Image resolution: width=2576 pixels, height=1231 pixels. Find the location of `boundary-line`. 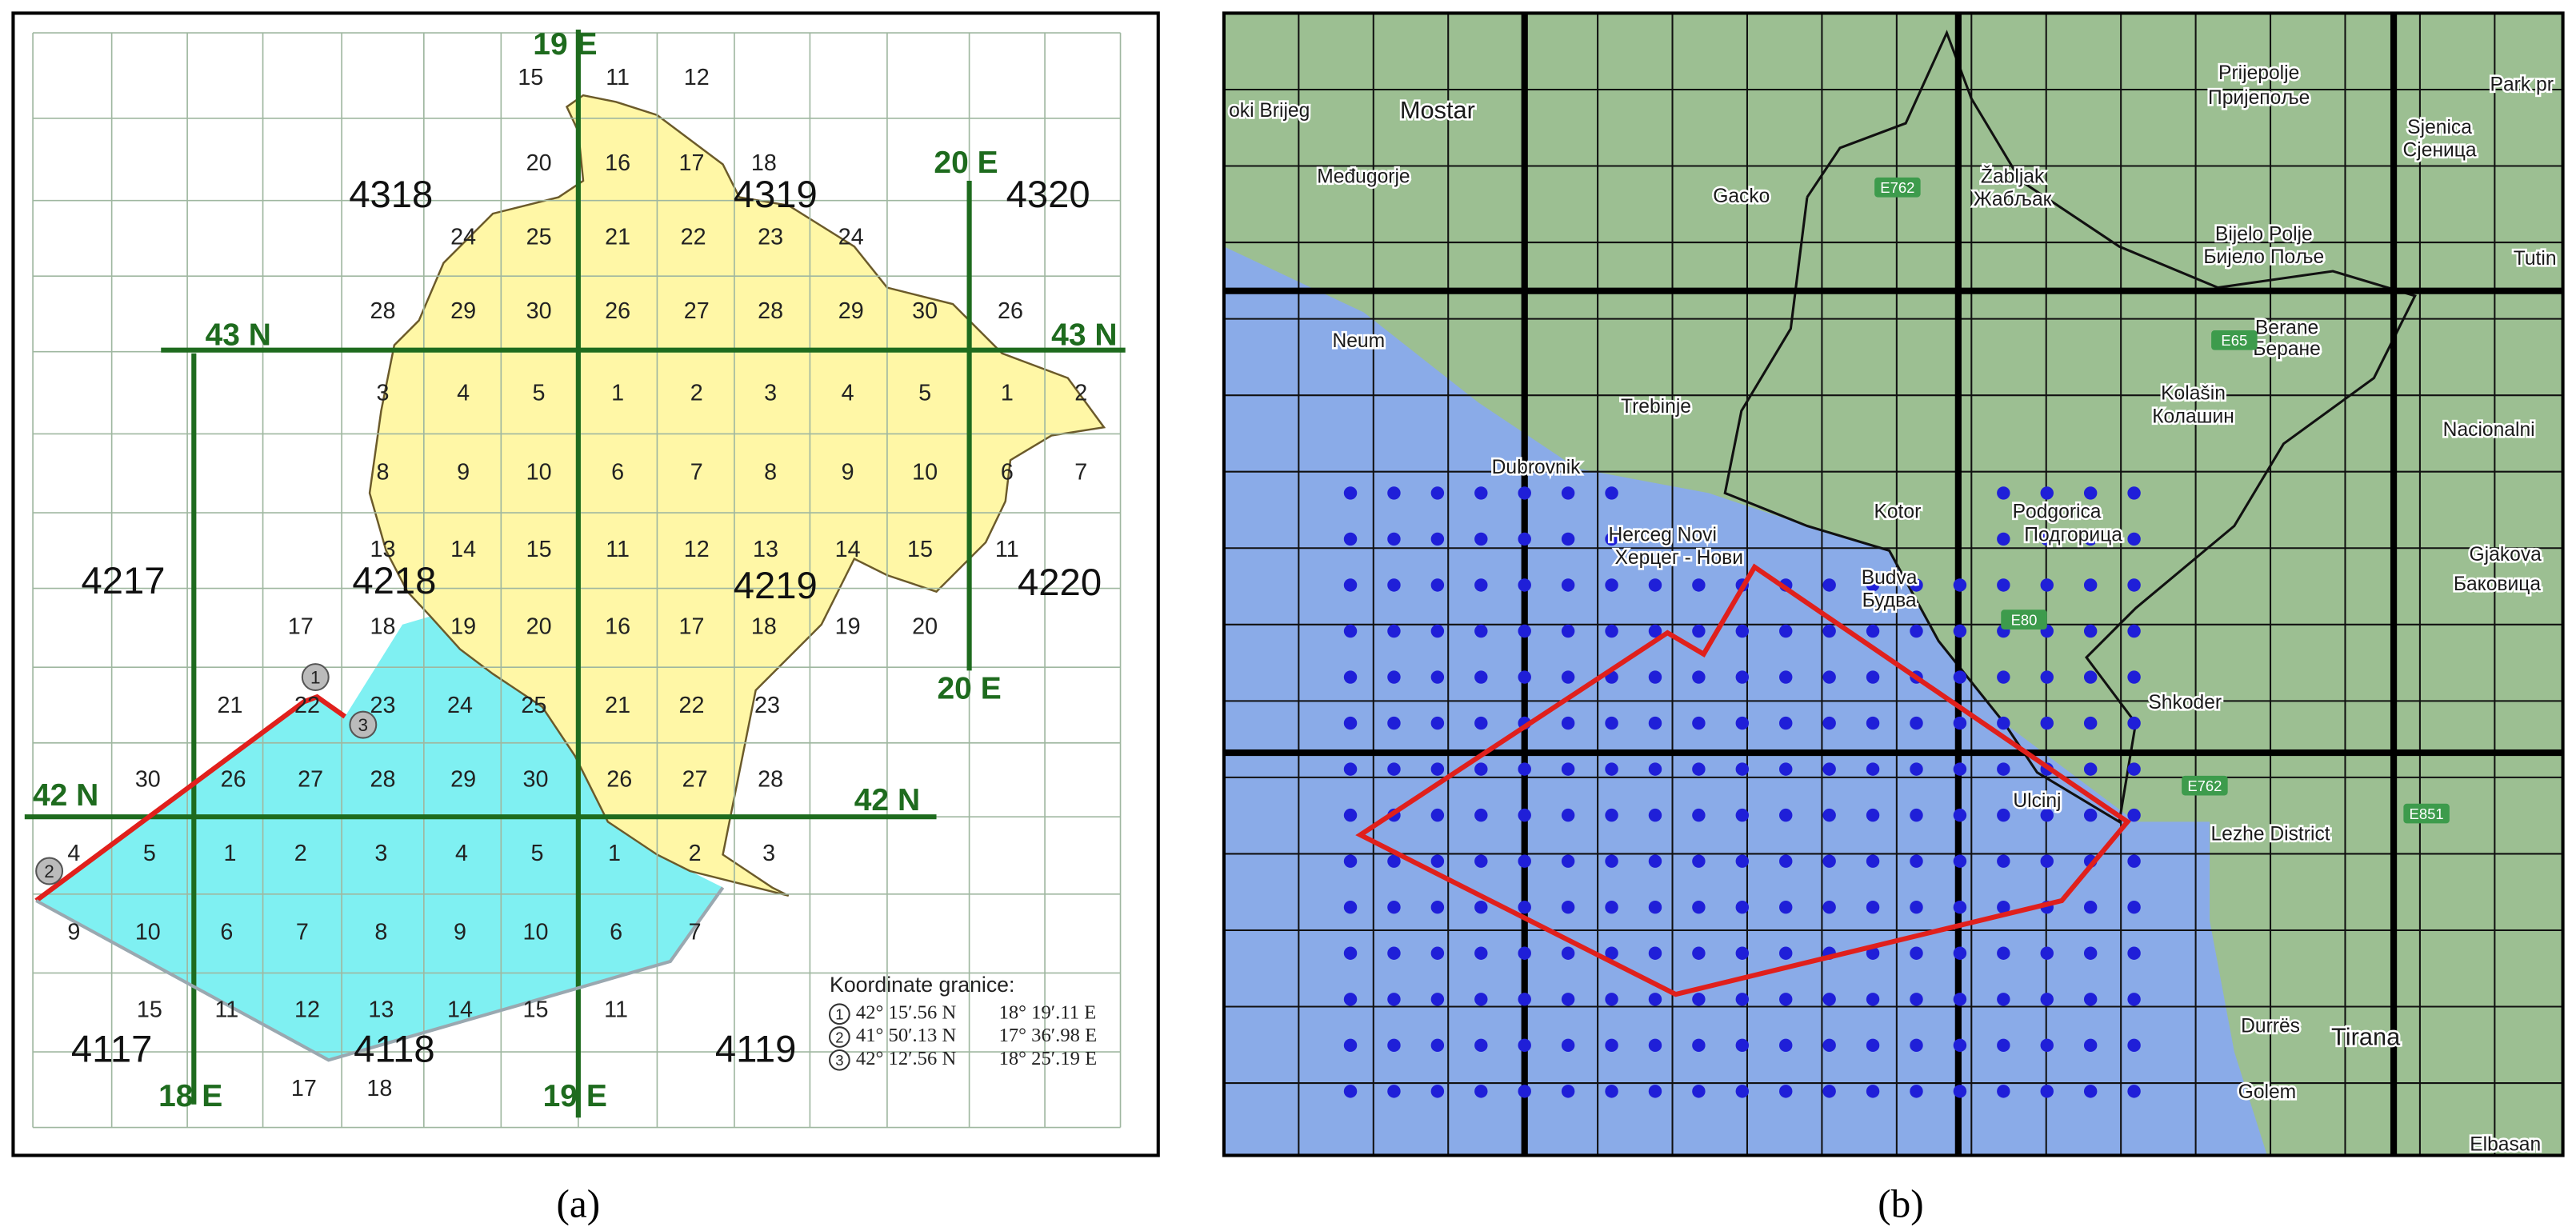

boundary-line is located at coordinates (1743, 780).